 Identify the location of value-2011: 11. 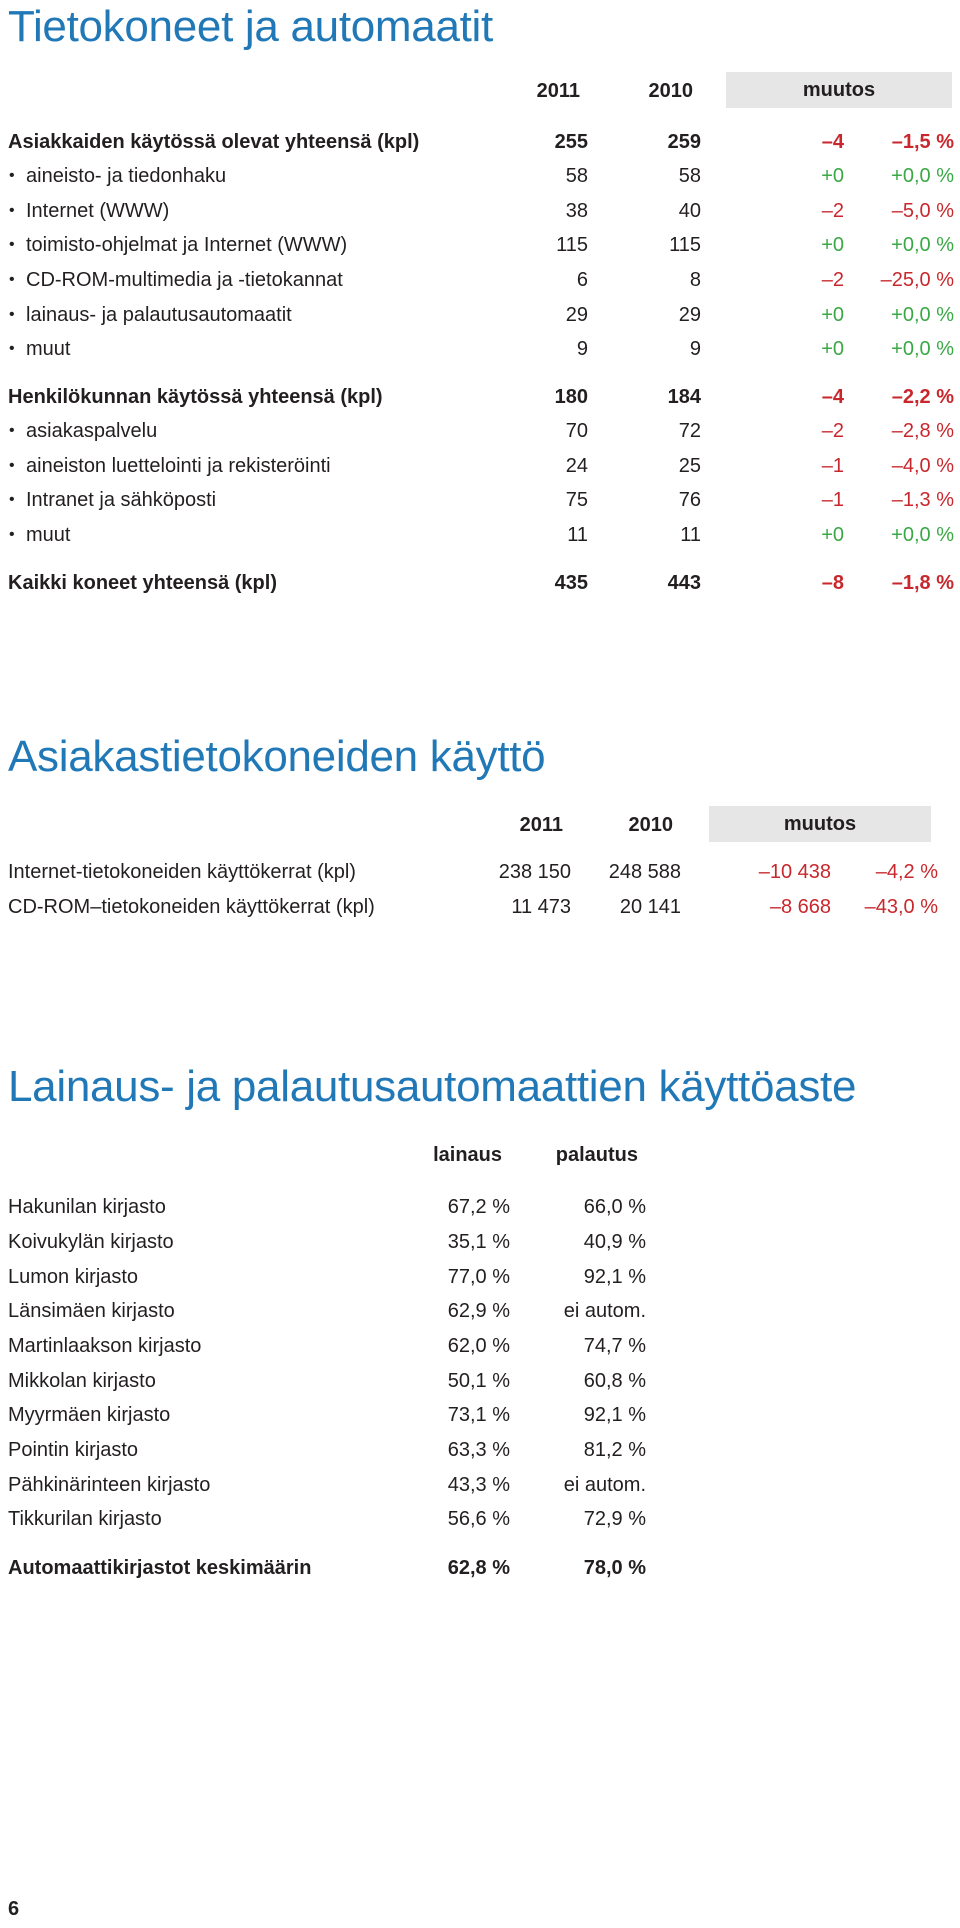
(577, 535).